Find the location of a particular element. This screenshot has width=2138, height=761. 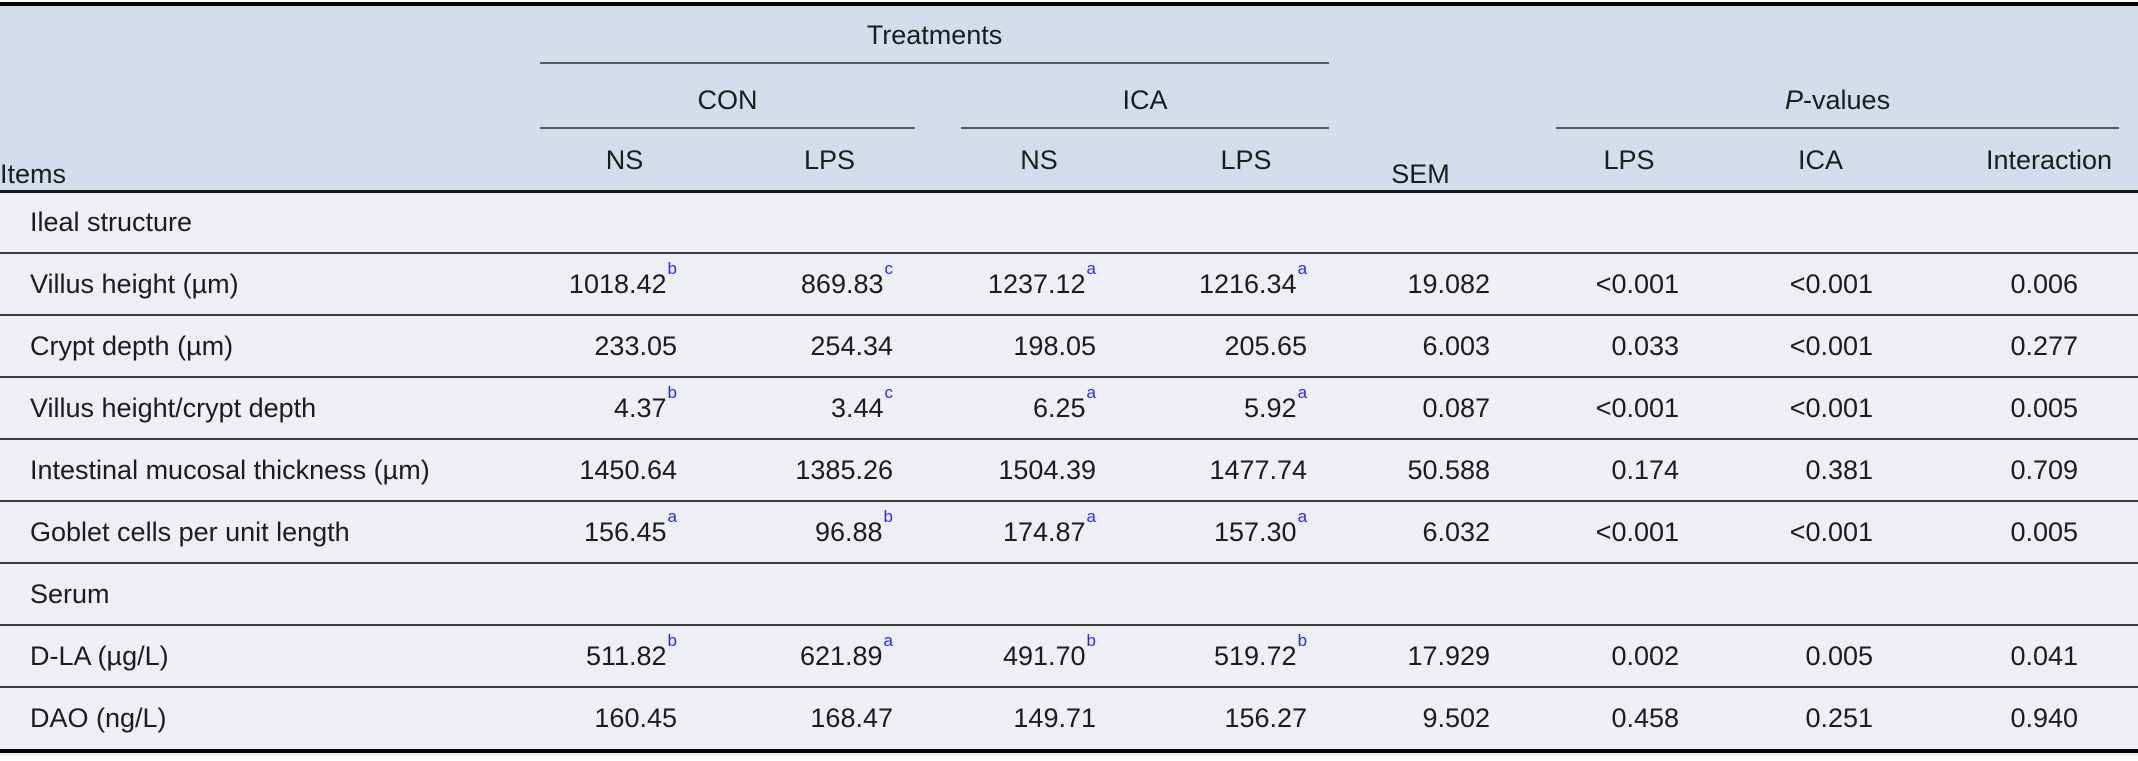

row-label: Goblet cells per unit length is located at coordinates (190, 531).